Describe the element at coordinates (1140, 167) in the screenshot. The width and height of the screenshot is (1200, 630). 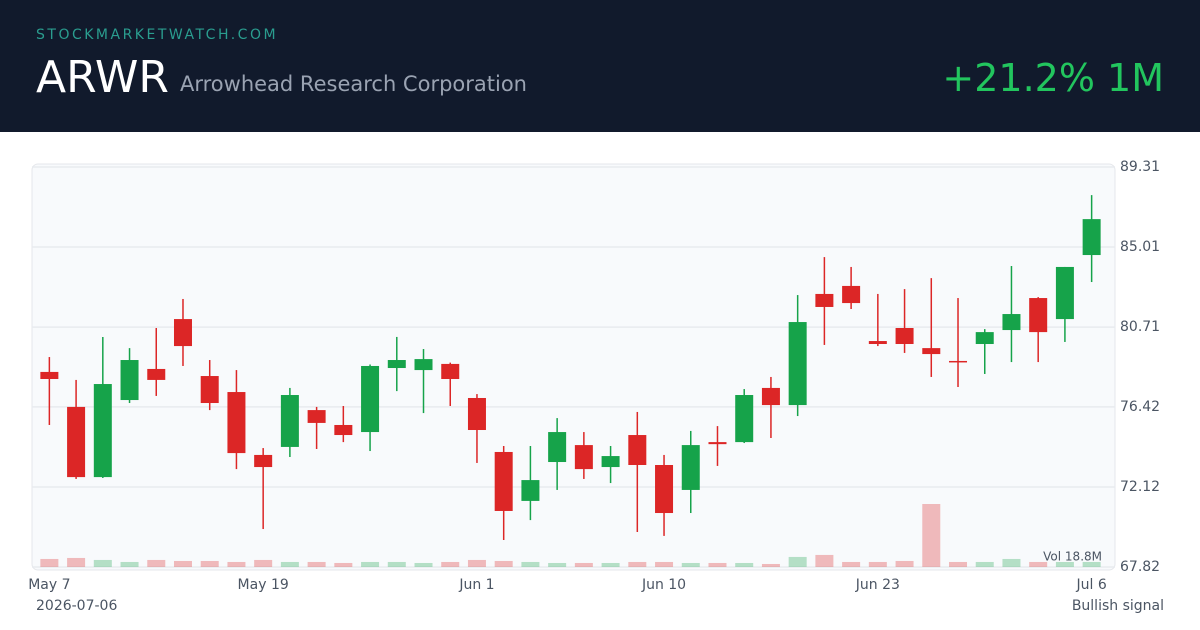
I see `y-tick-label: 89.31` at that location.